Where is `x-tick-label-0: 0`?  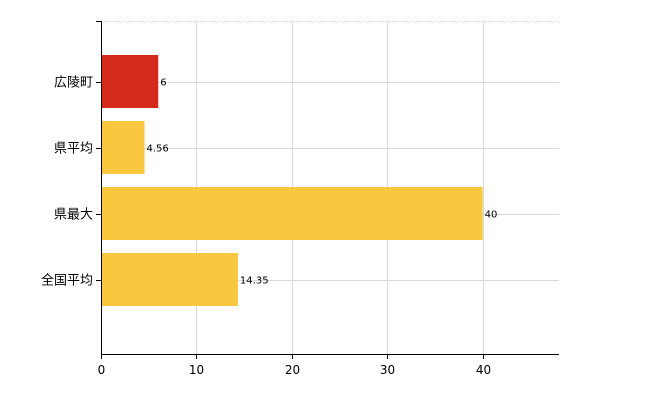
x-tick-label-0: 0 is located at coordinates (102, 370).